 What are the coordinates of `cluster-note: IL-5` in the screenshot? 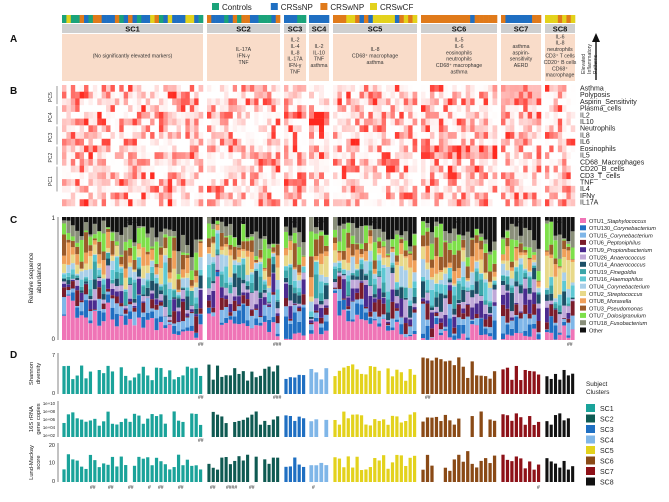 It's located at (459, 41).